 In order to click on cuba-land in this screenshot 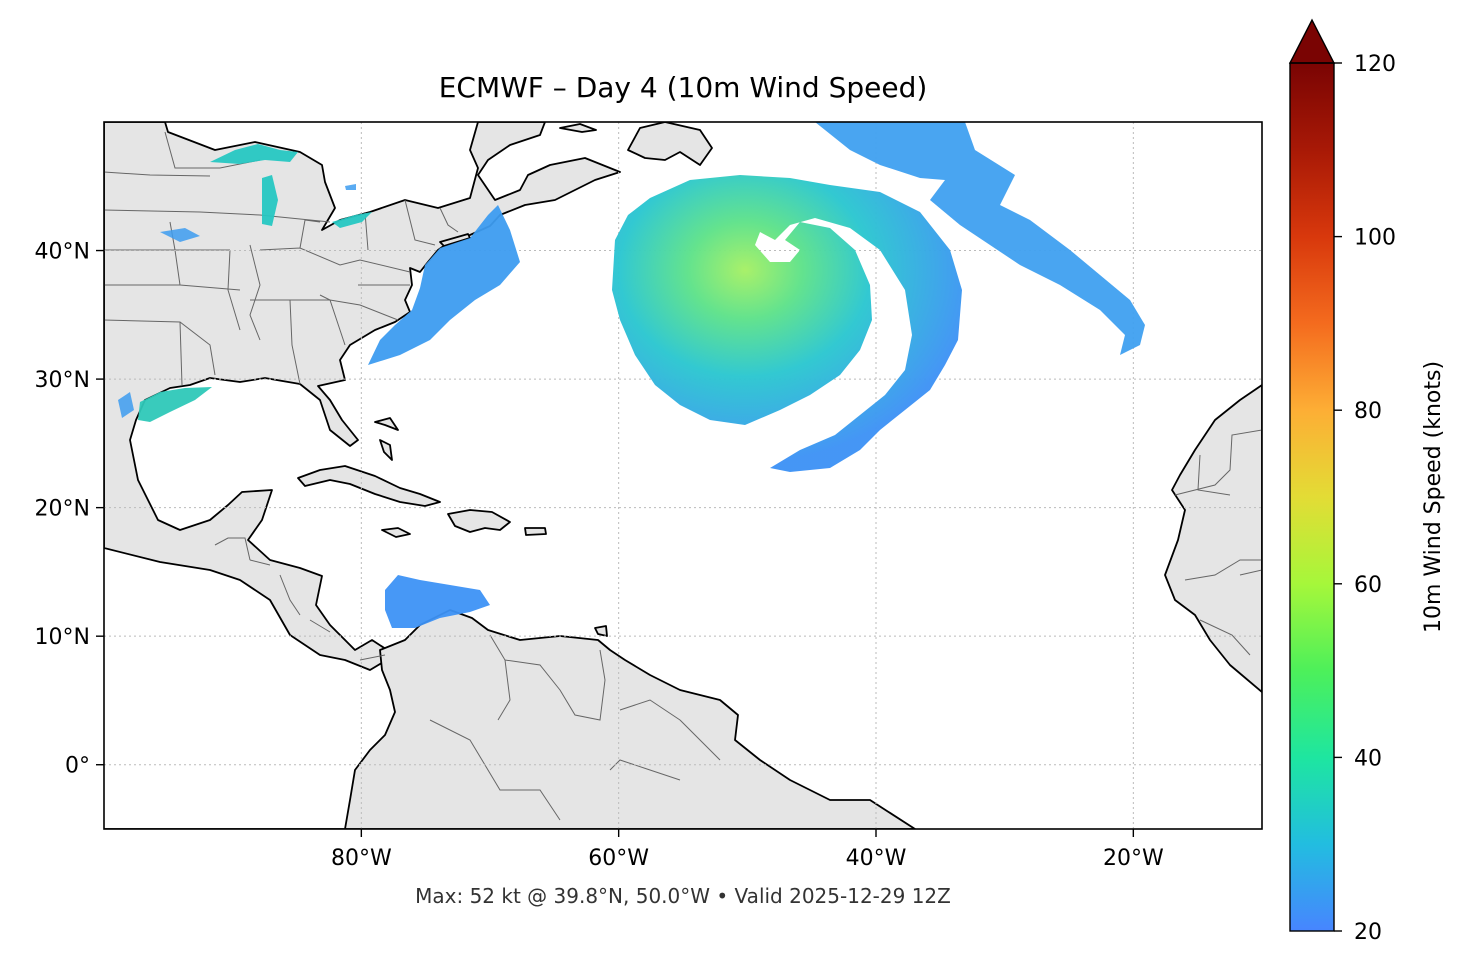, I will do `click(369, 486)`.